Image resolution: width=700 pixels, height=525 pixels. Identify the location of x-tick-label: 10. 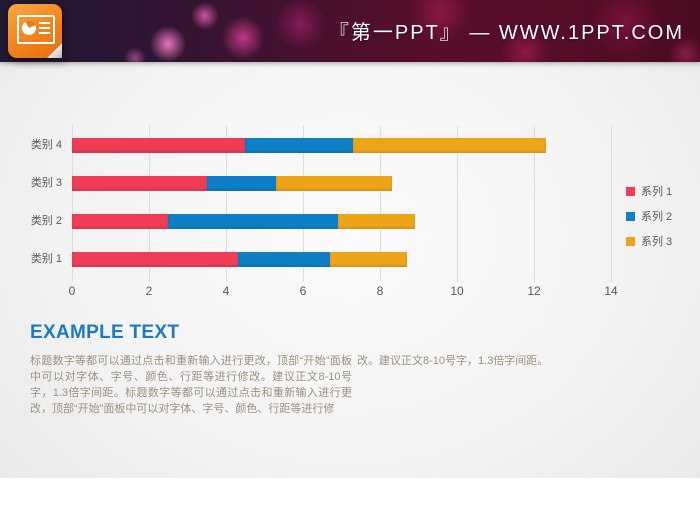
(457, 291).